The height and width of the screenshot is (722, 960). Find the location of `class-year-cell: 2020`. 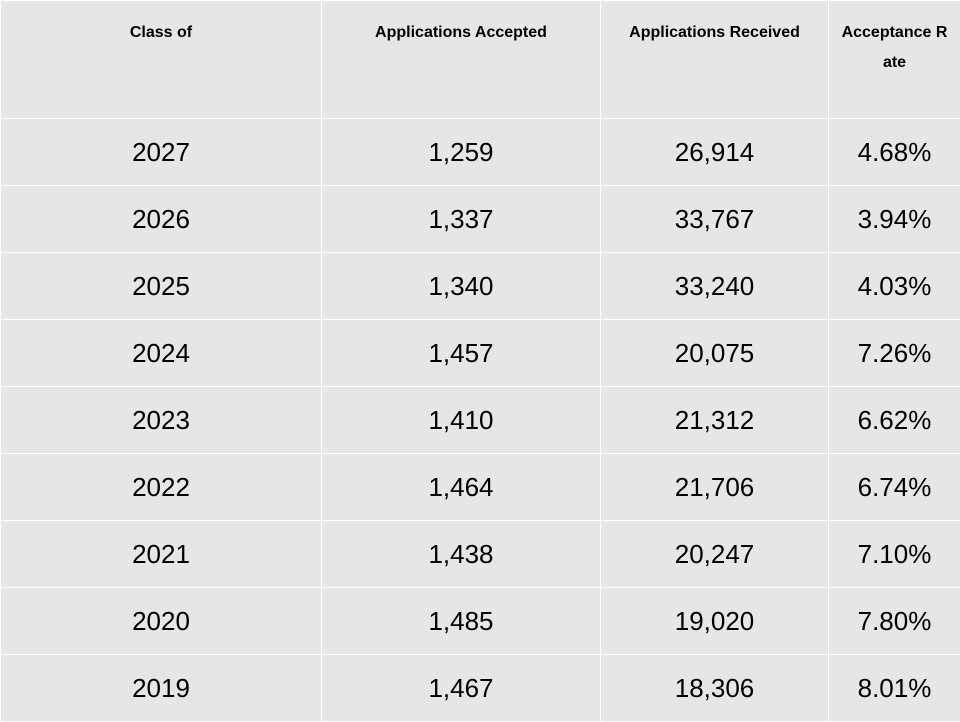

class-year-cell: 2020 is located at coordinates (161, 621).